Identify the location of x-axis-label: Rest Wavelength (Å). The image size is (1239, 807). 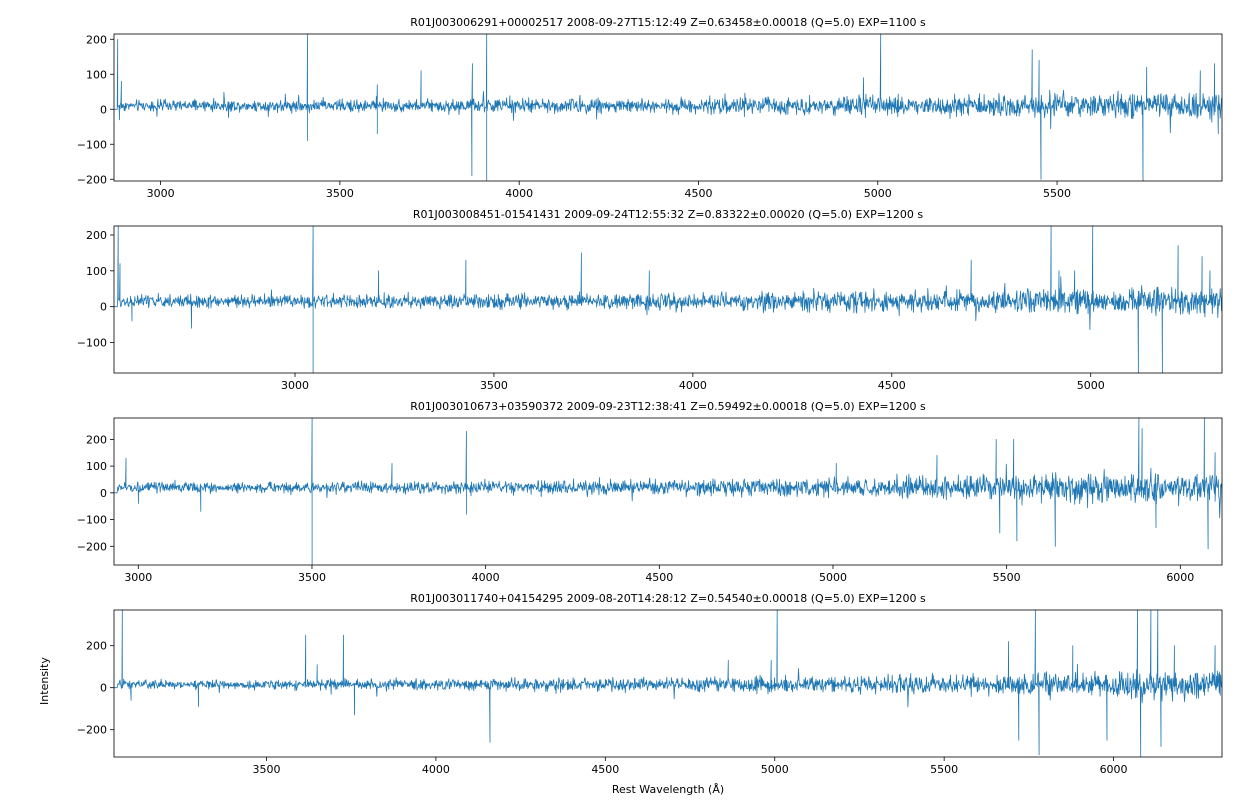
(668, 789).